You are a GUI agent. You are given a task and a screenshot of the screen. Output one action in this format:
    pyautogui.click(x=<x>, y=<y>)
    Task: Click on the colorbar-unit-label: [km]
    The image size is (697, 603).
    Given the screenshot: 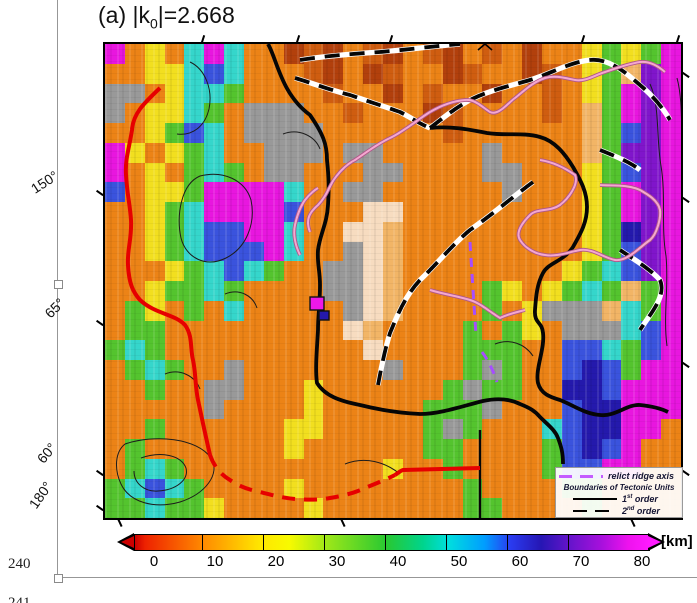 What is the action you would take?
    pyautogui.click(x=677, y=541)
    